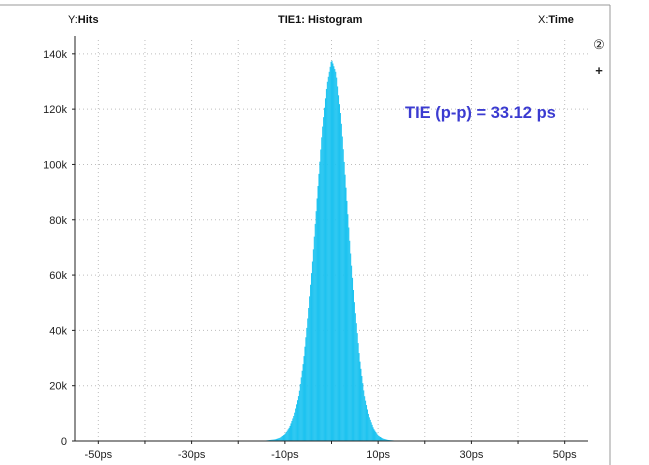 This screenshot has height=465, width=649. Describe the element at coordinates (599, 44) in the screenshot. I see `zoom-level-icon: ②` at that location.